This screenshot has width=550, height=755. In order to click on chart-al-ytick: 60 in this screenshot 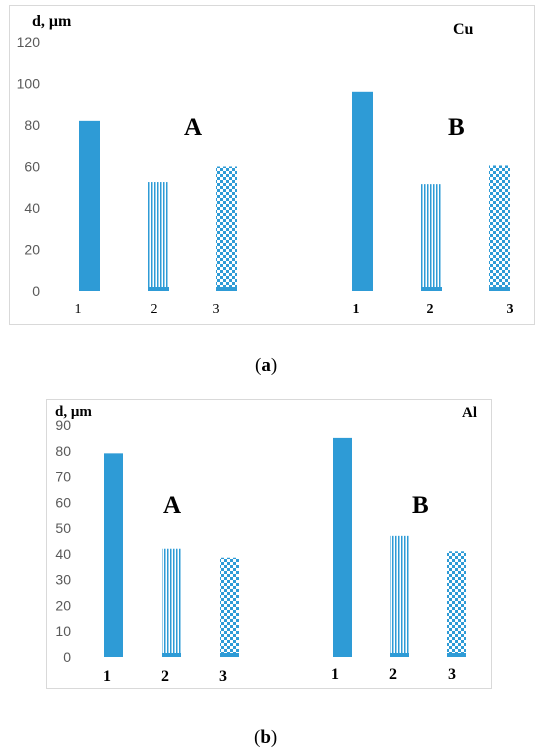, I will do `click(63, 502)`.